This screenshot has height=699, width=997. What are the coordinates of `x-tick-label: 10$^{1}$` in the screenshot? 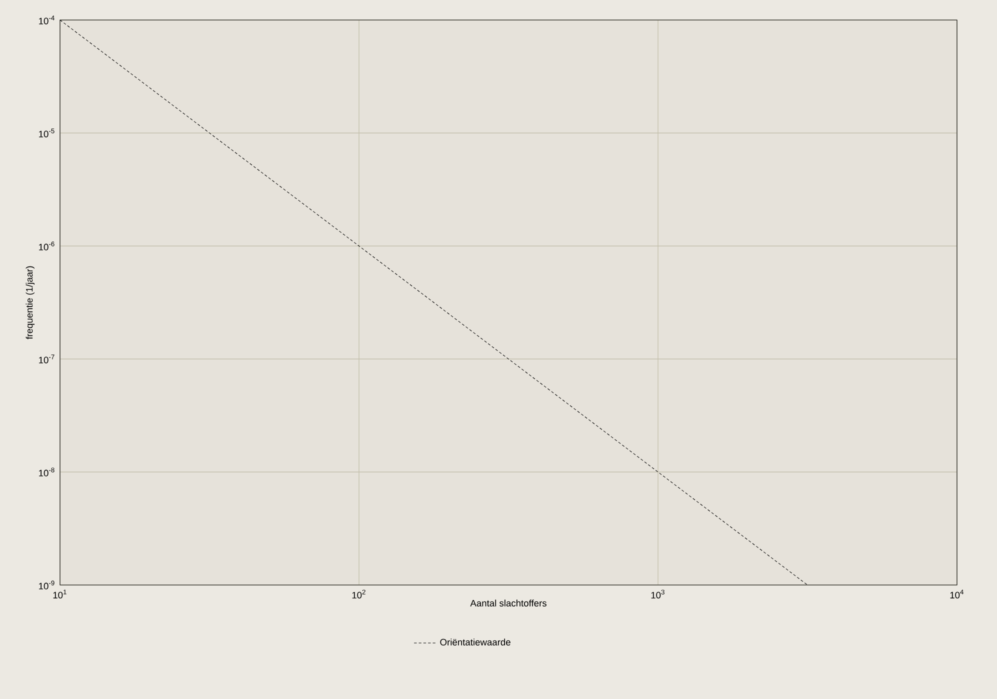 It's located at (59, 594).